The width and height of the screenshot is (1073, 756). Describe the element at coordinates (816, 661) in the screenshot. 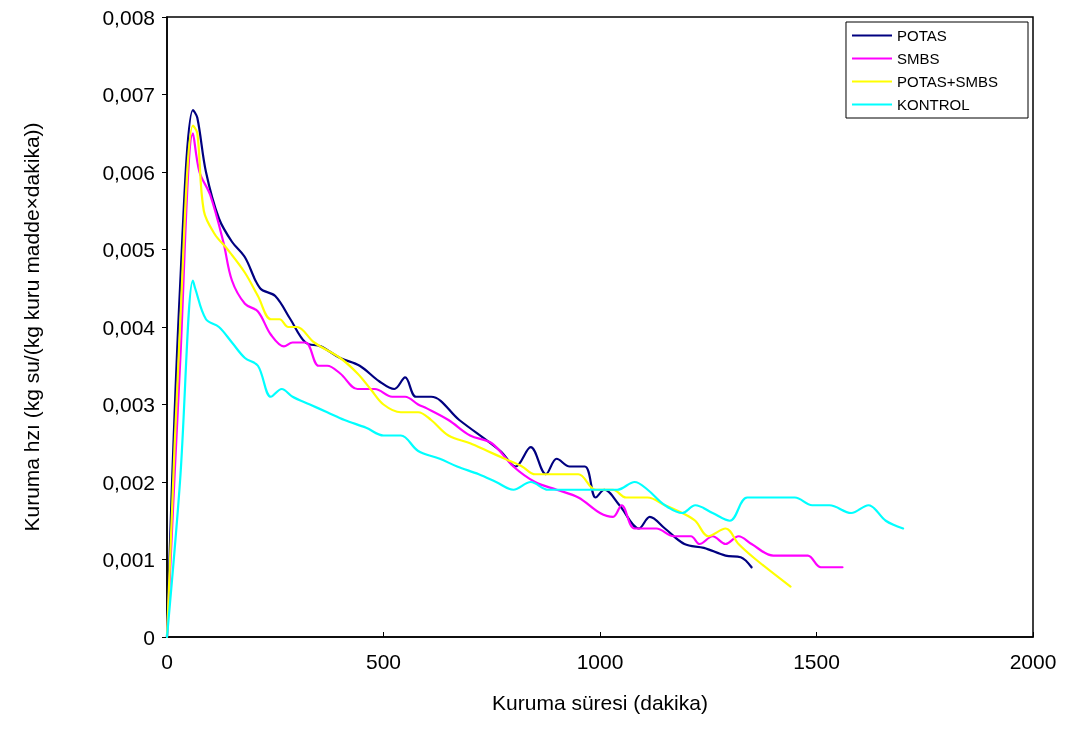

I see `x-tick-label: 1500` at that location.